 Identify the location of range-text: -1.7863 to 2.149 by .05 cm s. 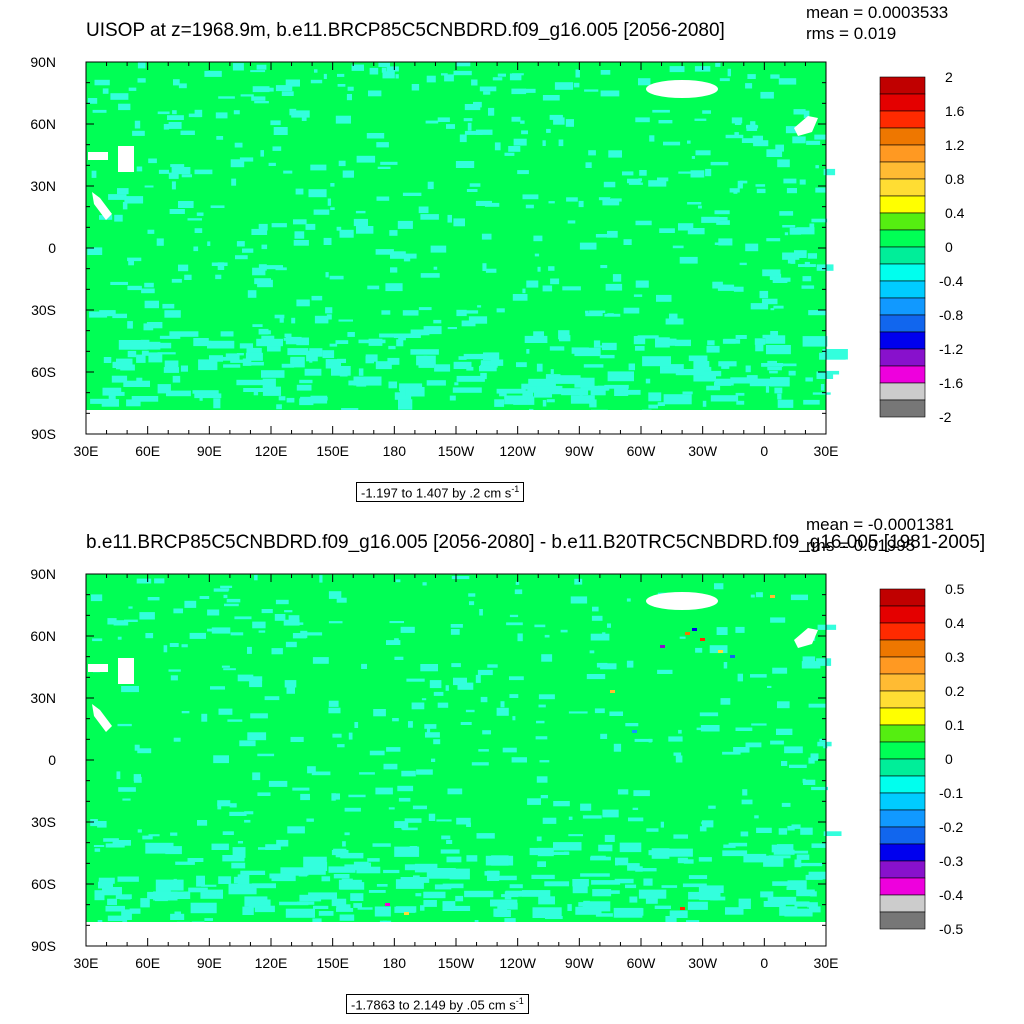
(433, 1005).